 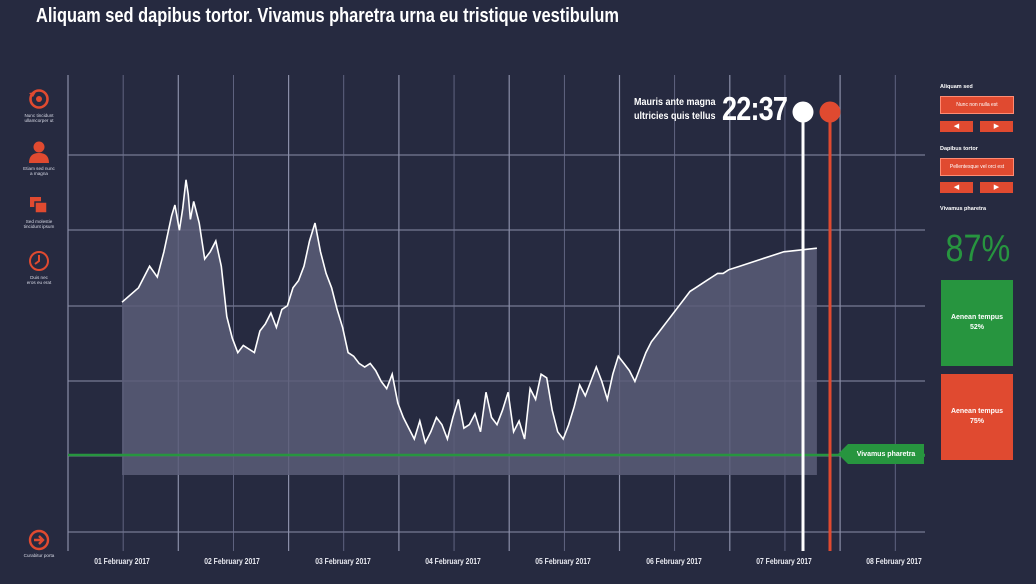 What do you see at coordinates (39, 121) in the screenshot?
I see `nav-label: ullamcorper ut` at bounding box center [39, 121].